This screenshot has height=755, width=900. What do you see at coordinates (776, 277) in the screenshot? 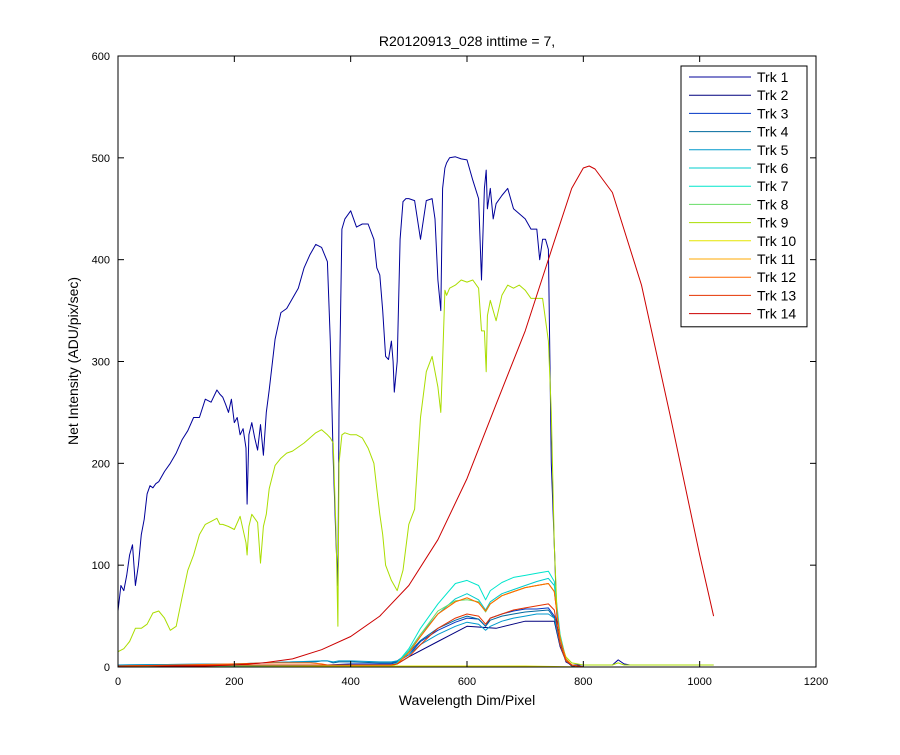
I see `legend-label-trk-12: Trk 12` at bounding box center [776, 277].